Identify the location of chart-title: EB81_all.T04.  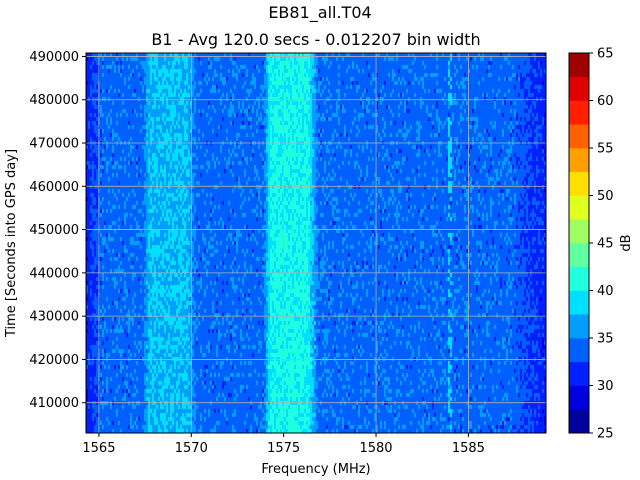
(319, 13).